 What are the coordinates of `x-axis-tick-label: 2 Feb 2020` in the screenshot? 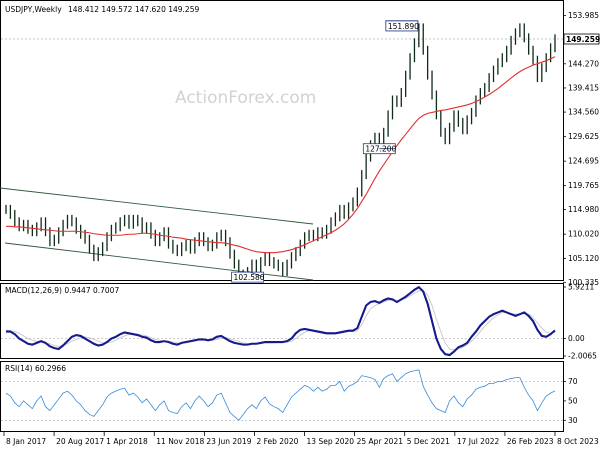 It's located at (277, 441).